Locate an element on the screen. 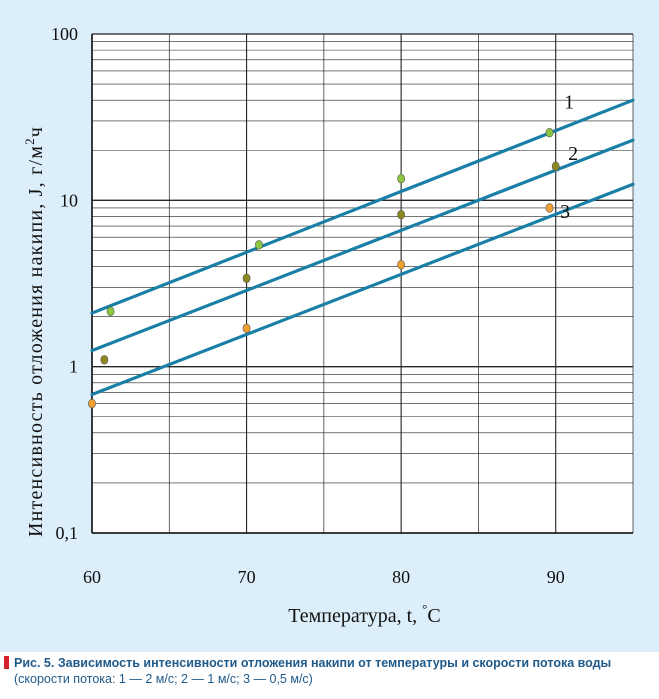 The height and width of the screenshot is (699, 659). series-label: 2 is located at coordinates (573, 154).